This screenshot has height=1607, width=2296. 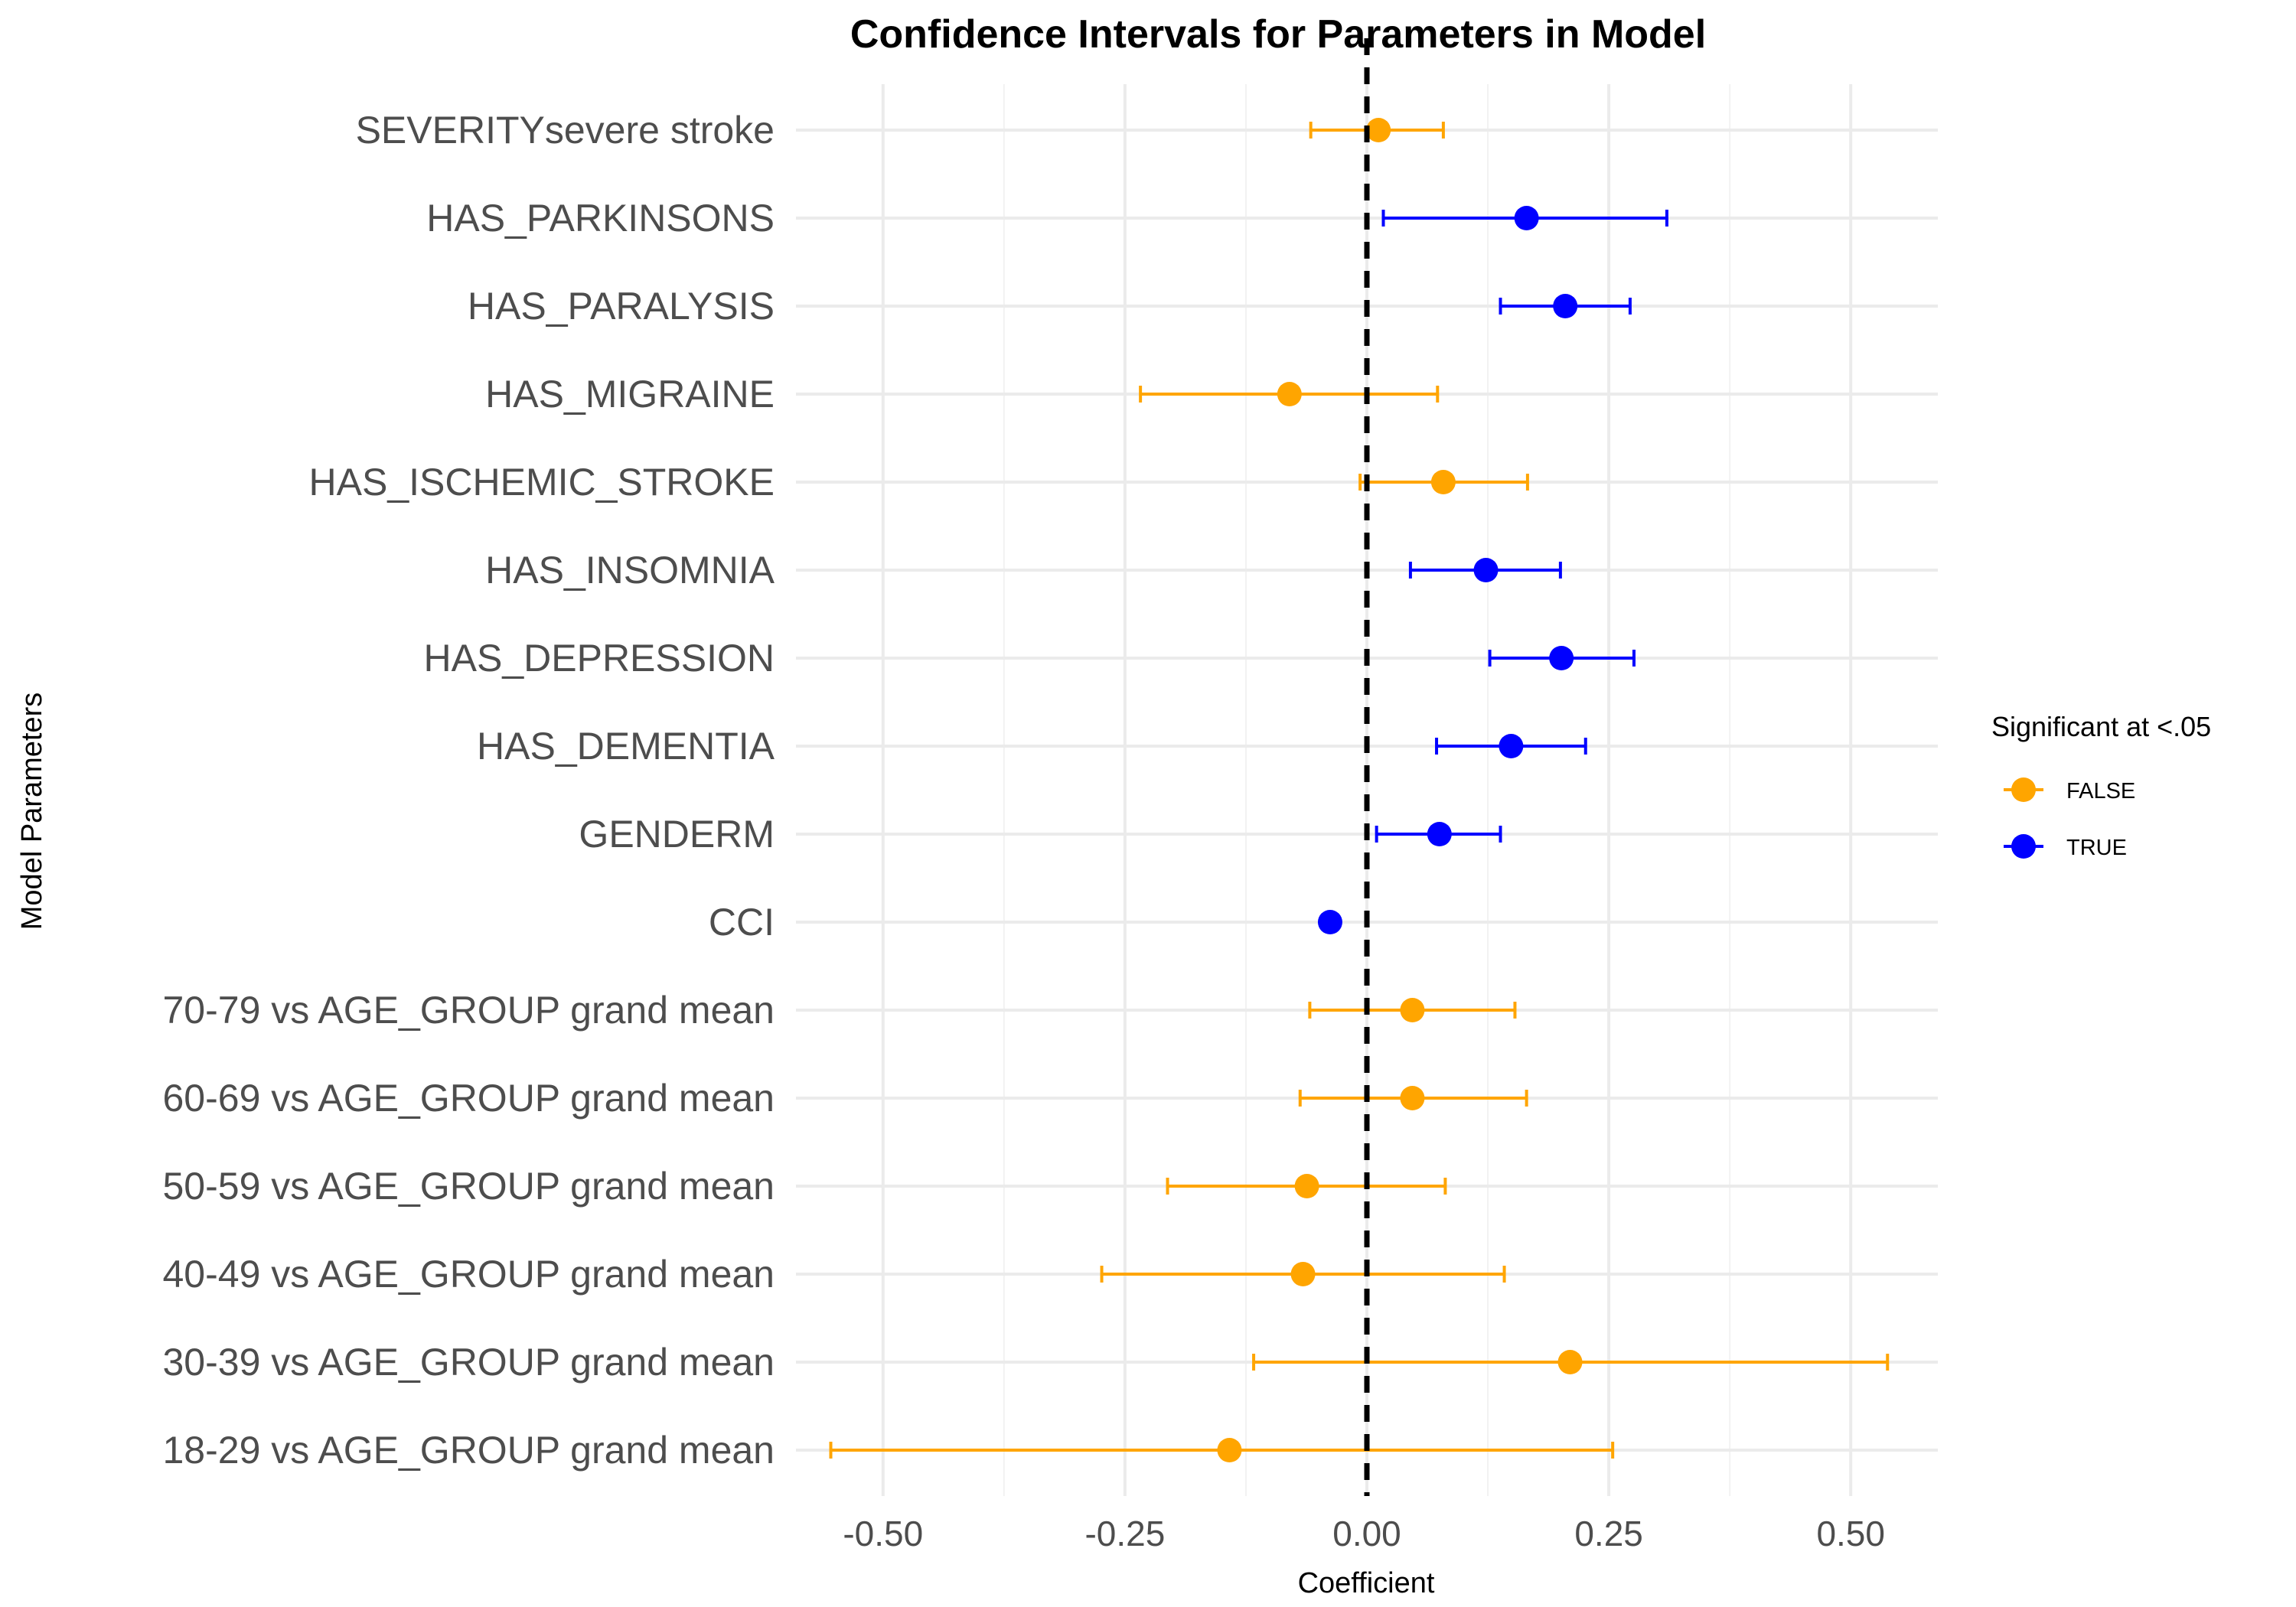 I want to click on y-tick-label: 60-69 vs AGE_GROUP grand mean, so click(x=469, y=1098).